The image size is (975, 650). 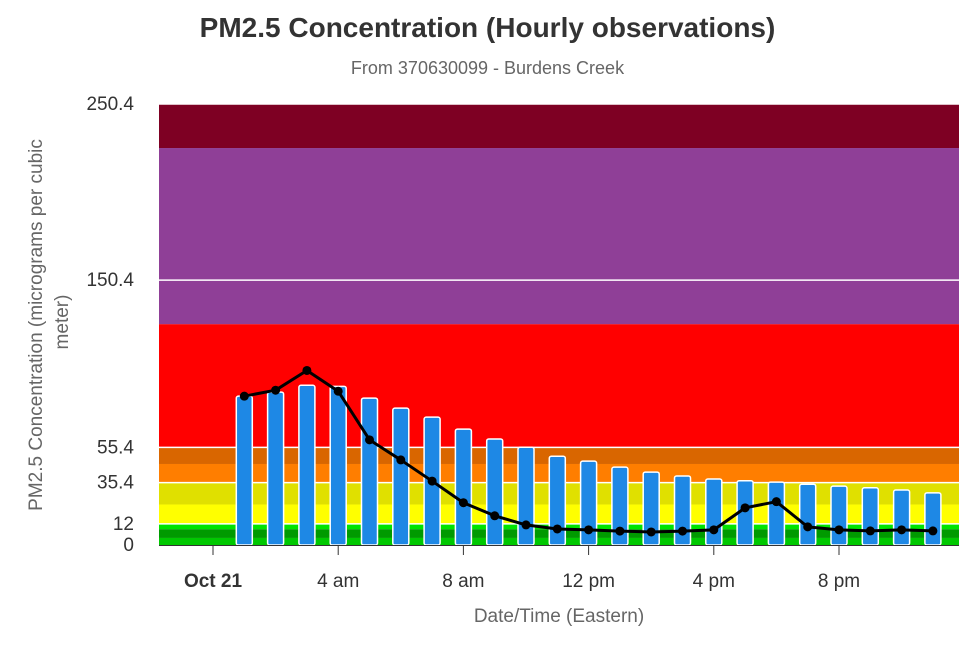 What do you see at coordinates (115, 483) in the screenshot?
I see `y-tick-label-3: 35.4` at bounding box center [115, 483].